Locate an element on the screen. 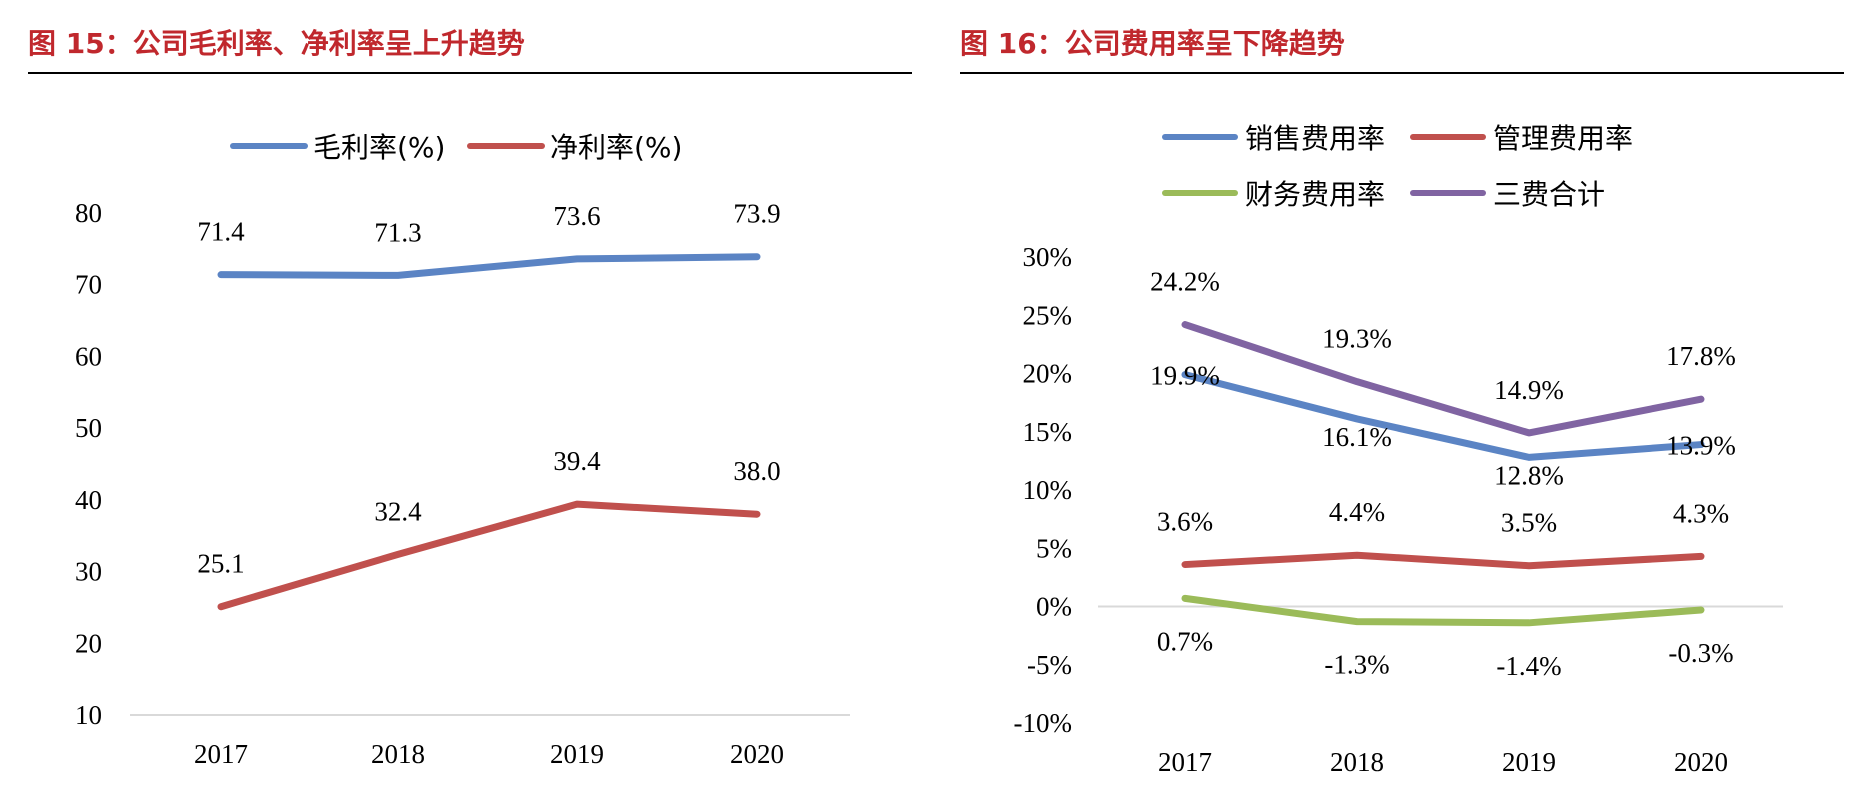  data-label-s0-1: 71.3 is located at coordinates (397, 232).